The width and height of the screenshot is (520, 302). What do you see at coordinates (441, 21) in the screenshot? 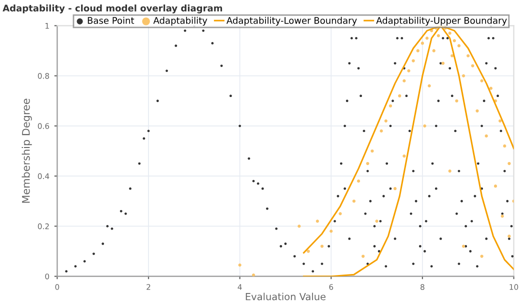
I see `legend-label: Adaptability-Upper Boundary` at bounding box center [441, 21].